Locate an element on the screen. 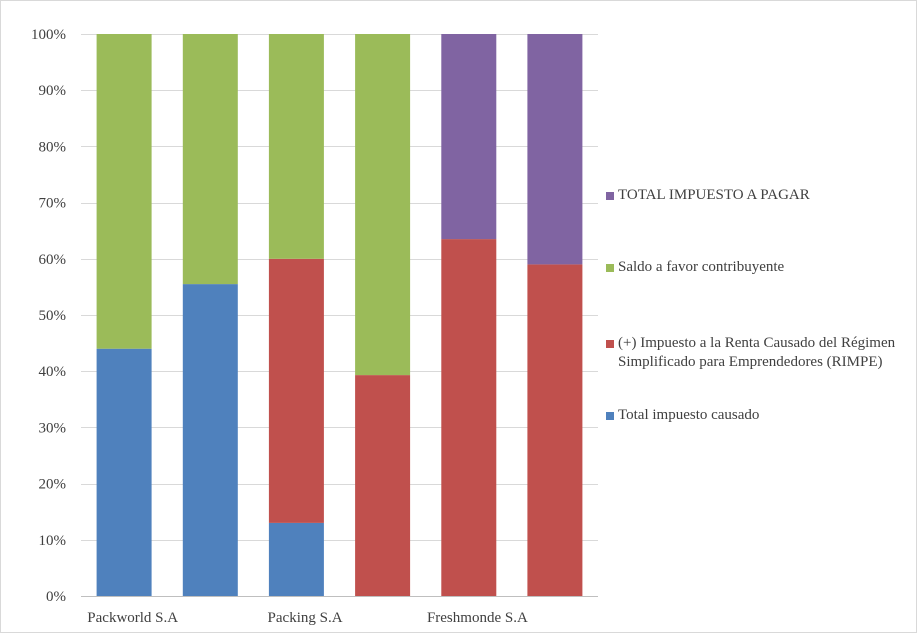 This screenshot has width=917, height=633. legend-label: Total impuesto causado is located at coordinates (689, 415).